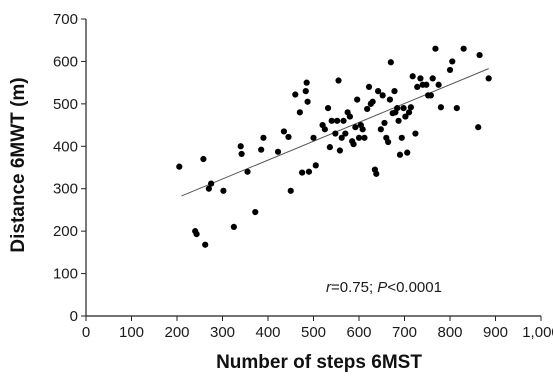 The width and height of the screenshot is (553, 377). I want to click on x-tick-label: 600, so click(358, 332).